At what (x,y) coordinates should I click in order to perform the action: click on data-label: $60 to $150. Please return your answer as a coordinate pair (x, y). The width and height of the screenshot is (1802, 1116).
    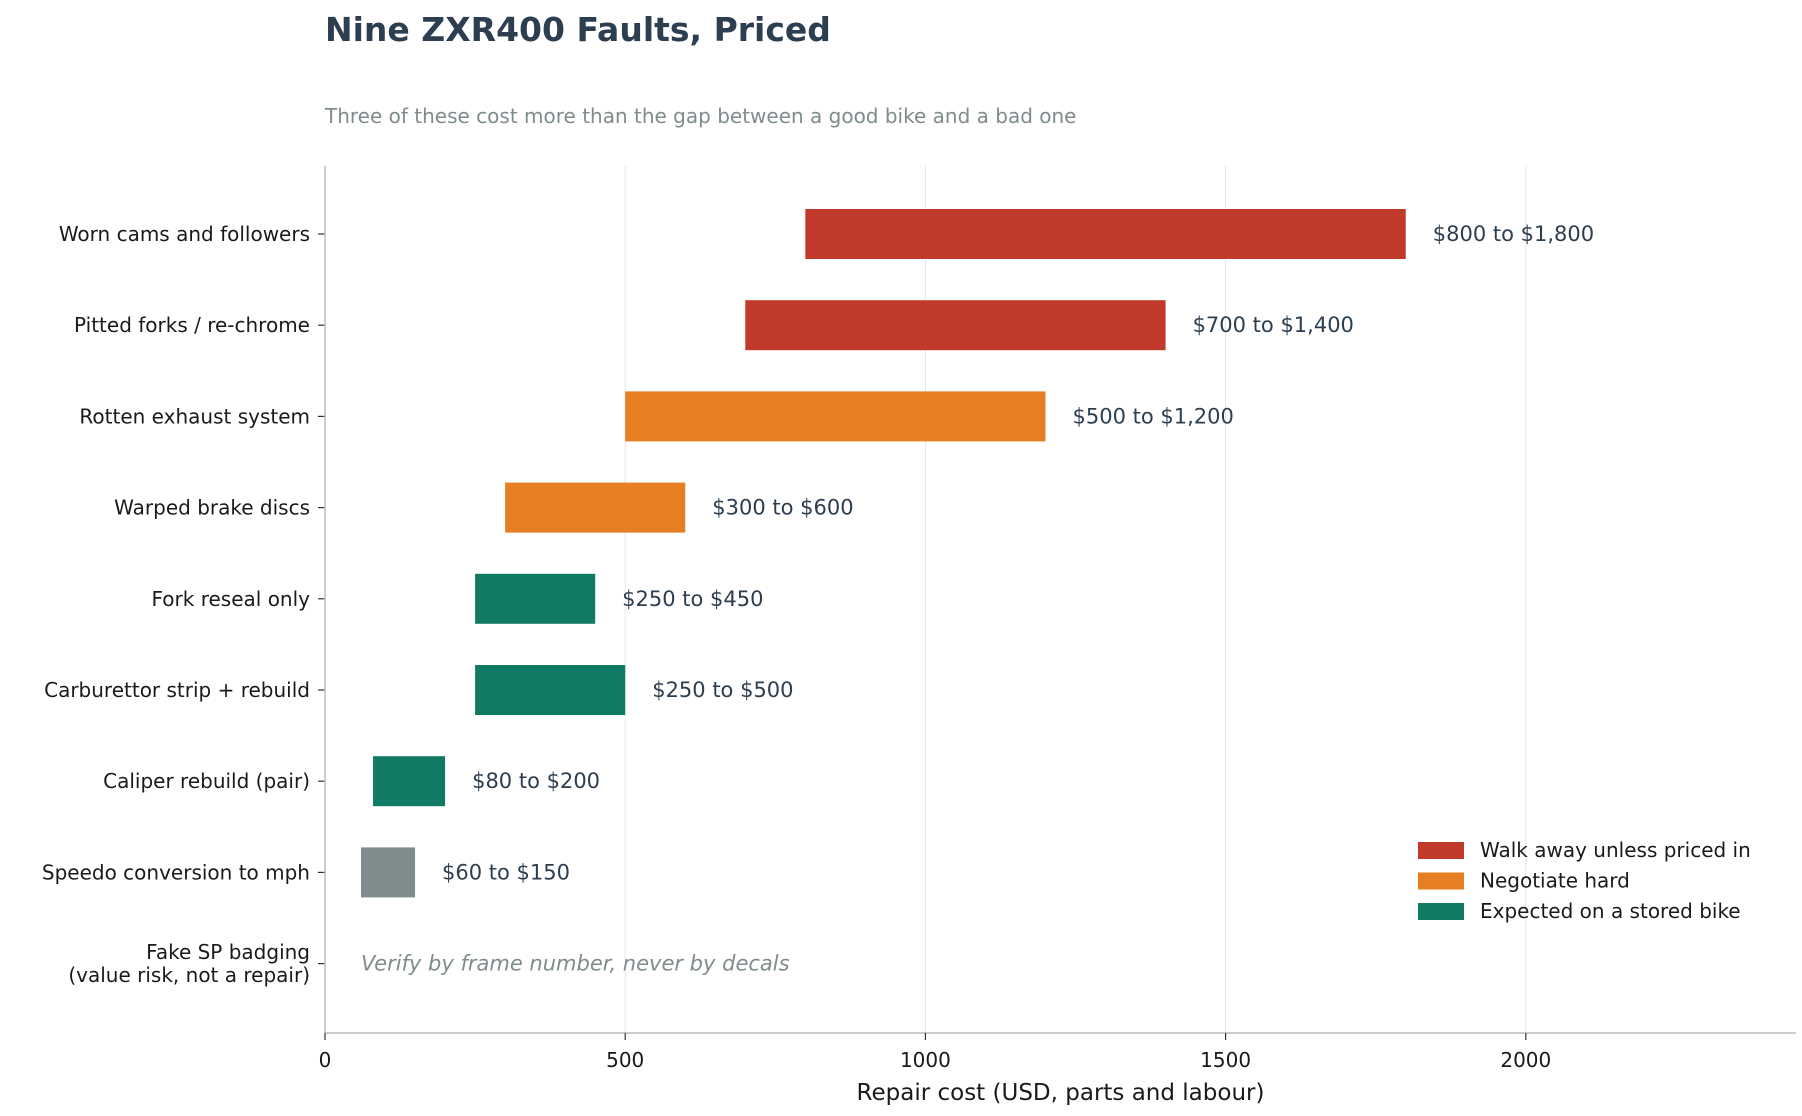
    Looking at the image, I should click on (506, 872).